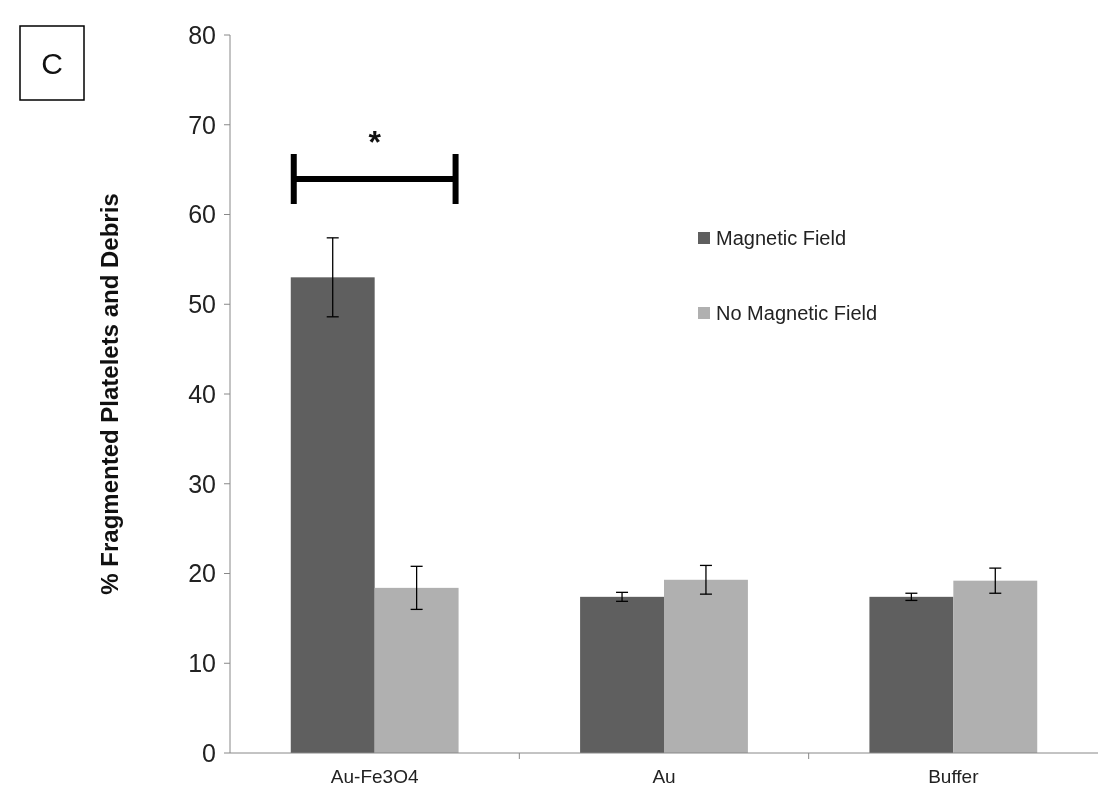 This screenshot has width=1099, height=803. Describe the element at coordinates (209, 752) in the screenshot. I see `y-tick-label: 0` at that location.